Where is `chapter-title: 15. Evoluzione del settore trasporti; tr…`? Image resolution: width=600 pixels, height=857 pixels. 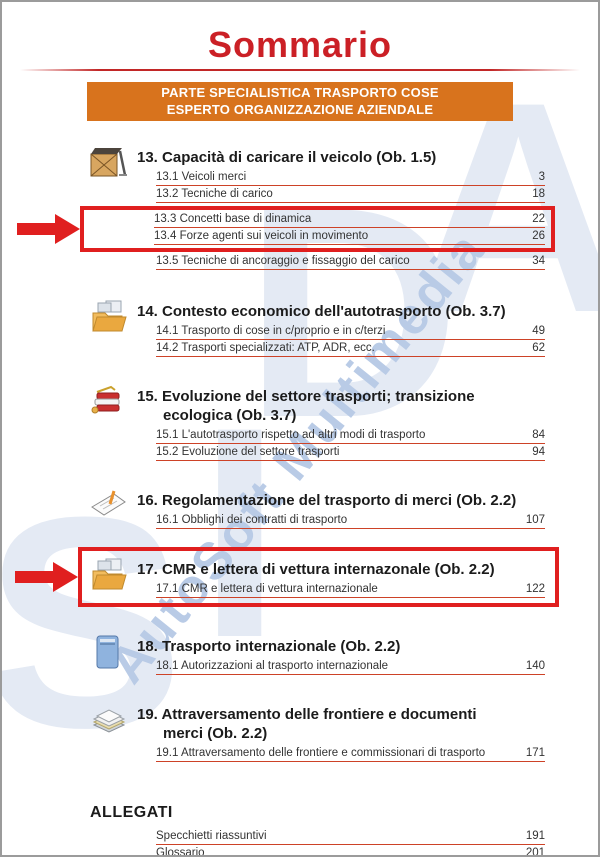 chapter-title: 15. Evoluzione del settore trasporti; tr… is located at coordinates (306, 406).